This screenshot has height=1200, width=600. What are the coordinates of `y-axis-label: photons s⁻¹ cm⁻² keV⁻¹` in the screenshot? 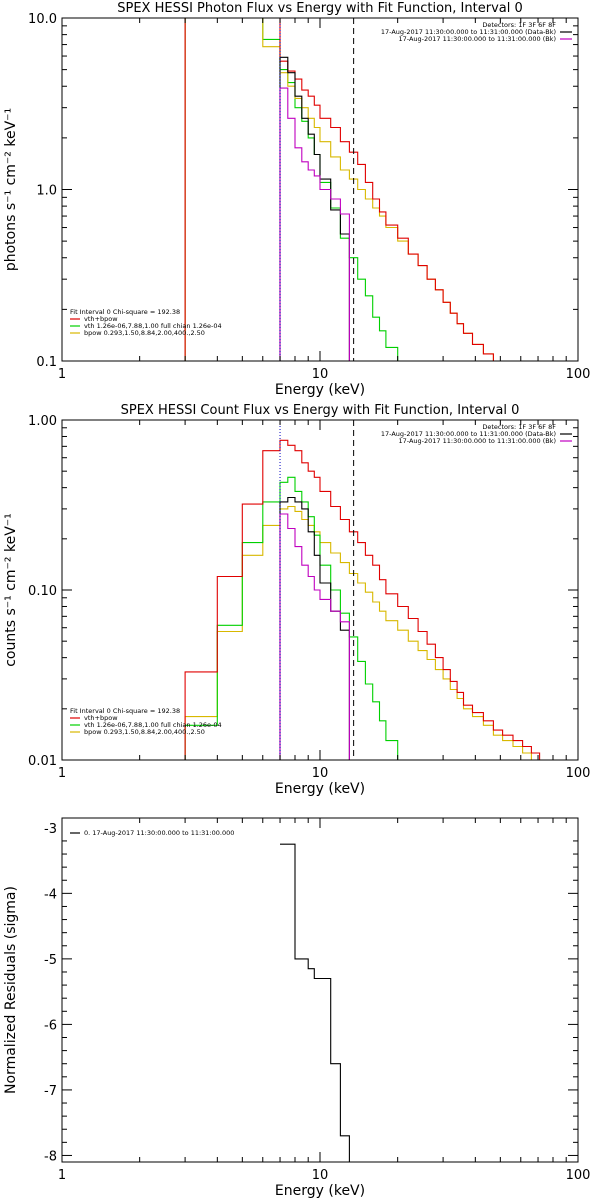 It's located at (11, 189).